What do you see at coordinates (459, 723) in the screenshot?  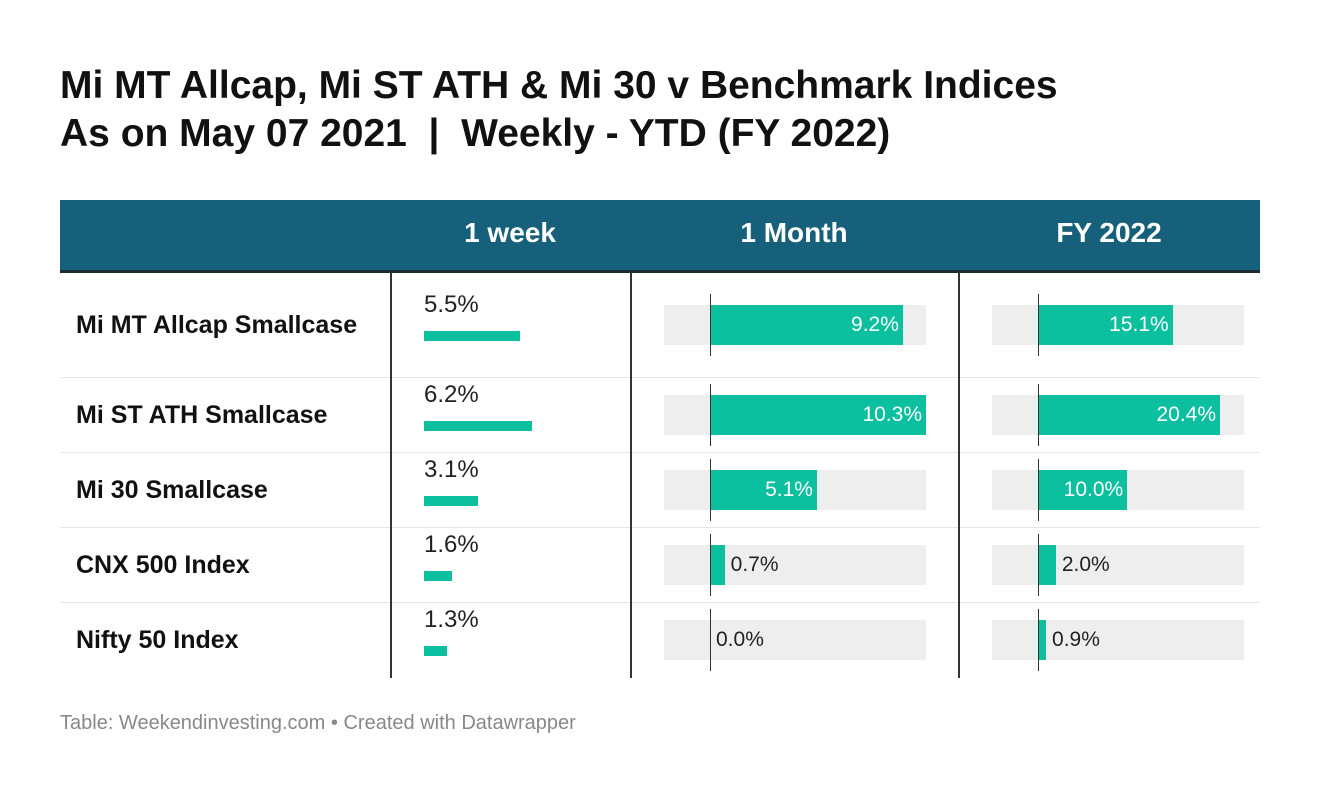 I see `footer-credit: Created with Datawrapper` at bounding box center [459, 723].